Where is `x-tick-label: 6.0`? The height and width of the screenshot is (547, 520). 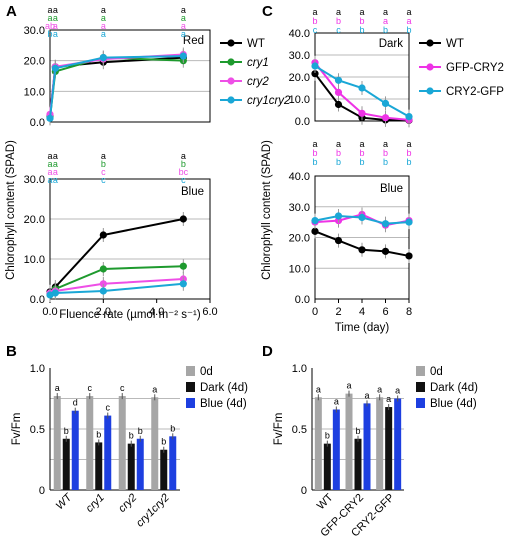
x-tick-label: 6.0 is located at coordinates (209, 312).